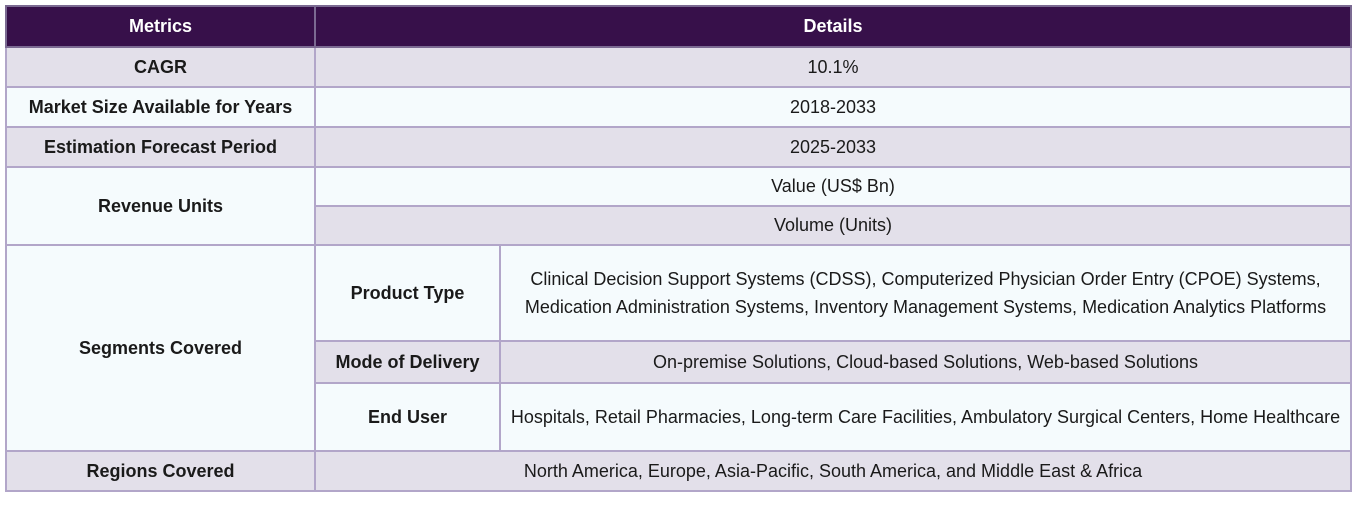 Image resolution: width=1353 pixels, height=531 pixels. I want to click on revenue-units-label: Revenue Units, so click(160, 206).